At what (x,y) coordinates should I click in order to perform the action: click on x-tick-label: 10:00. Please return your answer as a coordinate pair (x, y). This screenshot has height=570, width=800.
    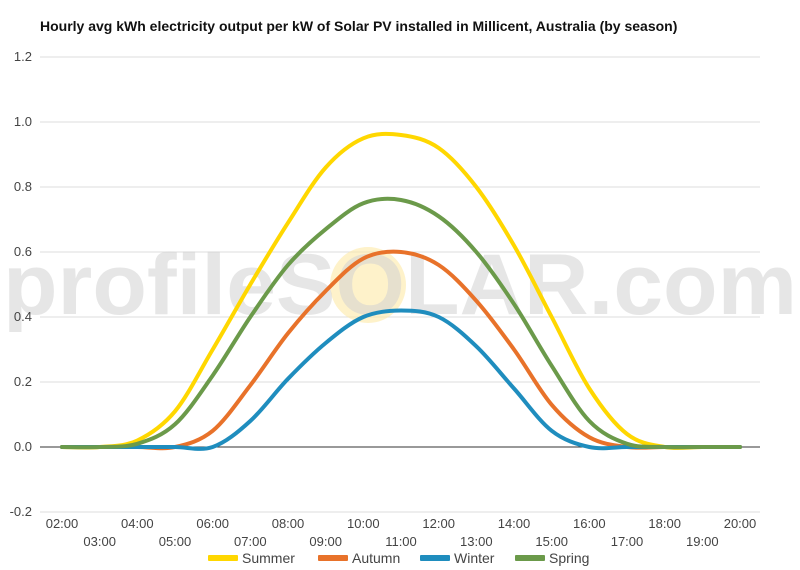
    Looking at the image, I should click on (363, 523).